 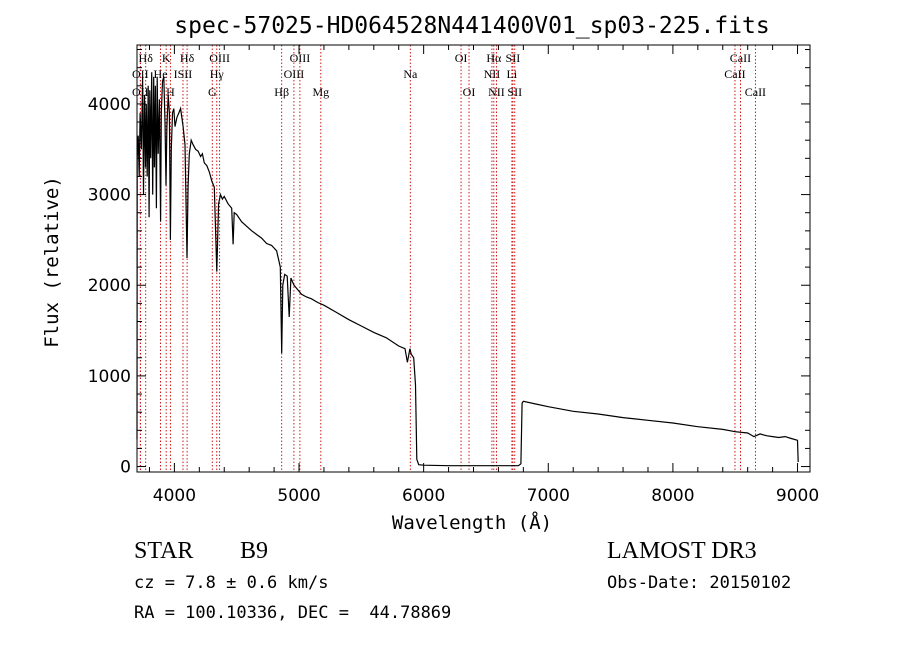 I want to click on y-tick-label: 0, so click(x=125, y=468).